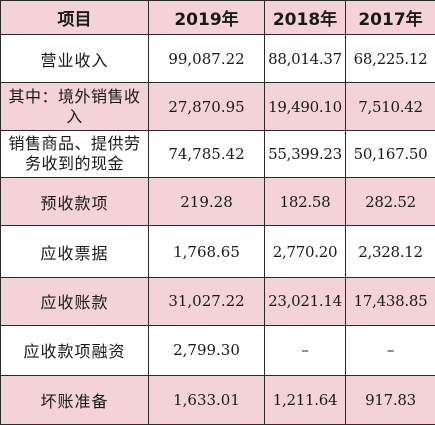 The width and height of the screenshot is (435, 425). Describe the element at coordinates (390, 154) in the screenshot. I see `cell-value: 50,167.50` at that location.